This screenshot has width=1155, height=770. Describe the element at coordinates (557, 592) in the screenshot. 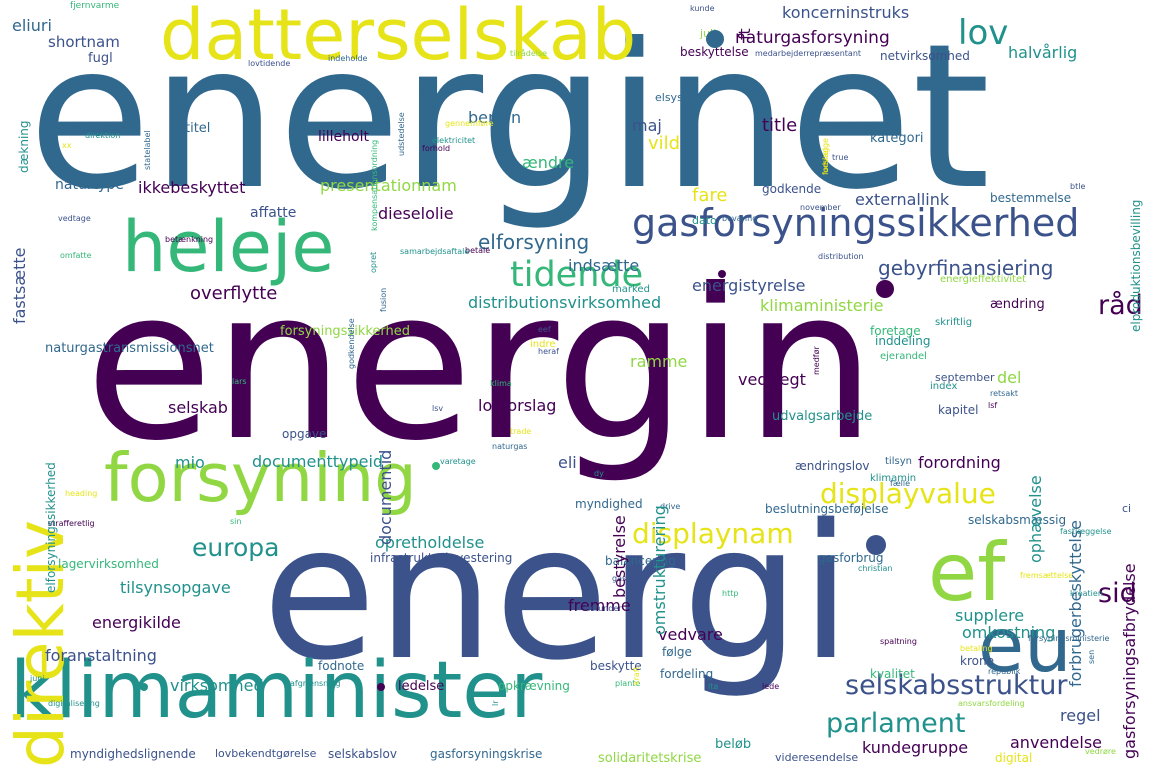

I see `word-energi: energi` at that location.